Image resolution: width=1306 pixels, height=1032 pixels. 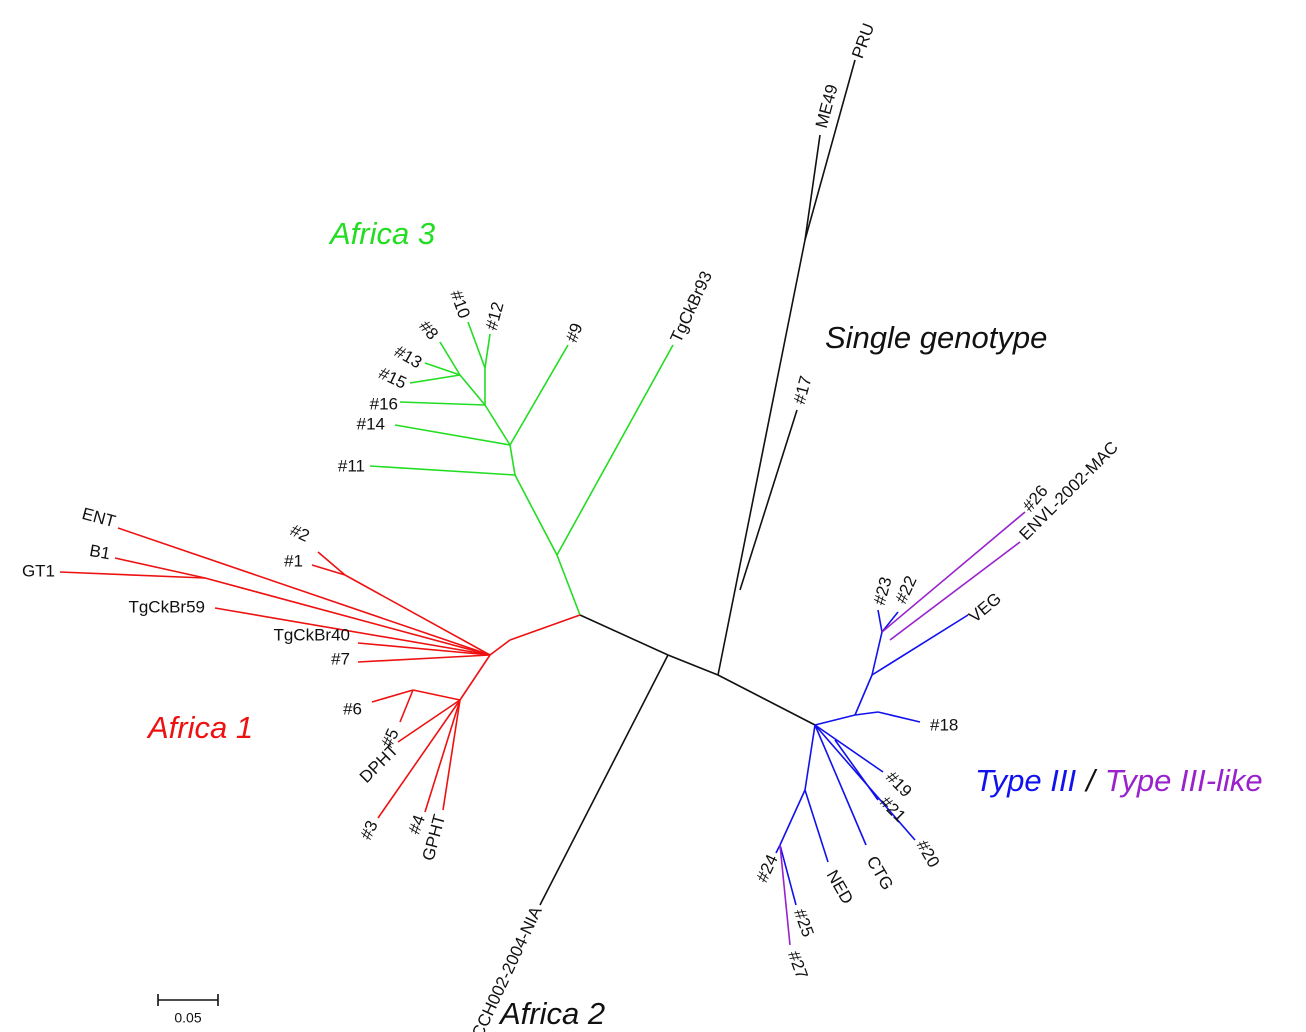 What do you see at coordinates (766, 869) in the screenshot?
I see `leaf-label: #24` at bounding box center [766, 869].